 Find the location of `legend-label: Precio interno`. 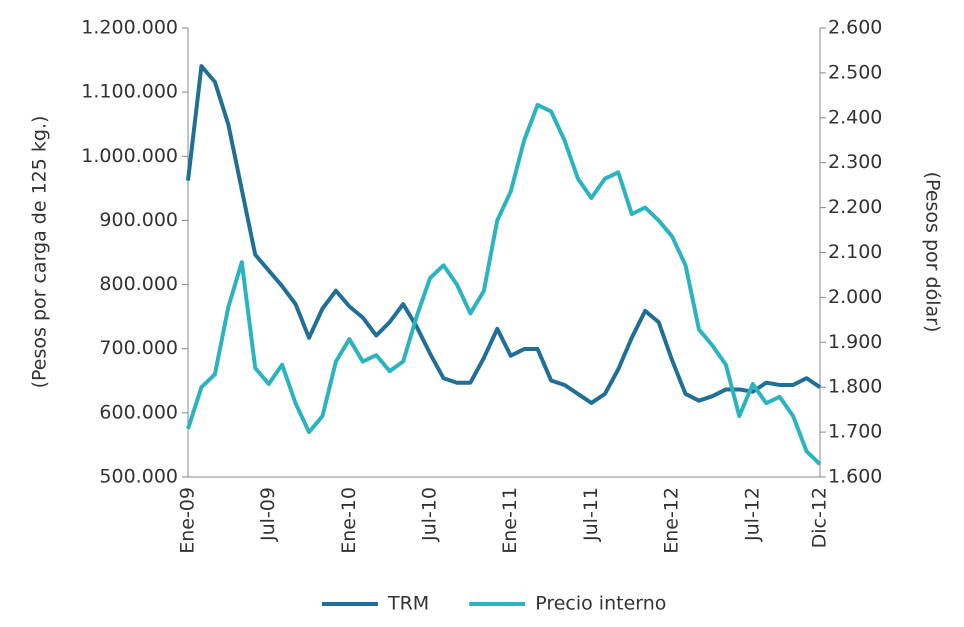

legend-label: Precio interno is located at coordinates (600, 604).